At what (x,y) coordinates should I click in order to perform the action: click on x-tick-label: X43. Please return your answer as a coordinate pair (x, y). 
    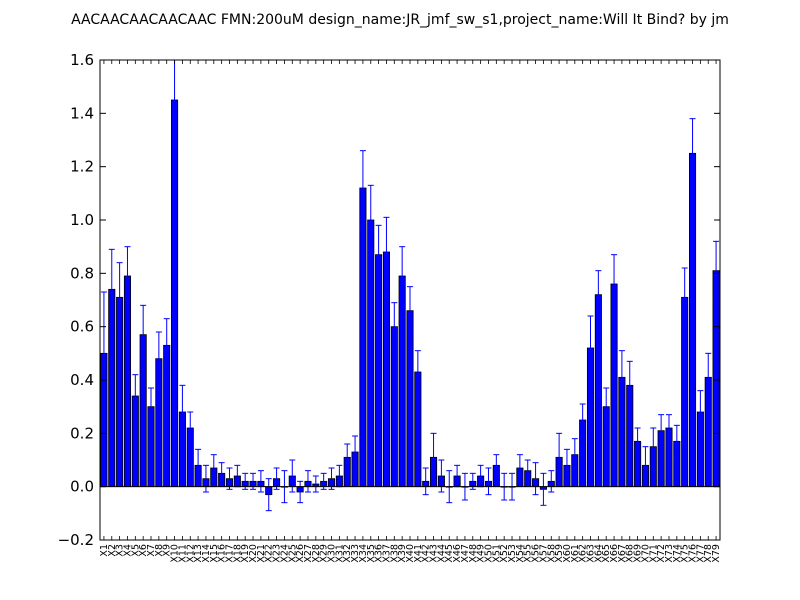
    Looking at the image, I should click on (434, 553).